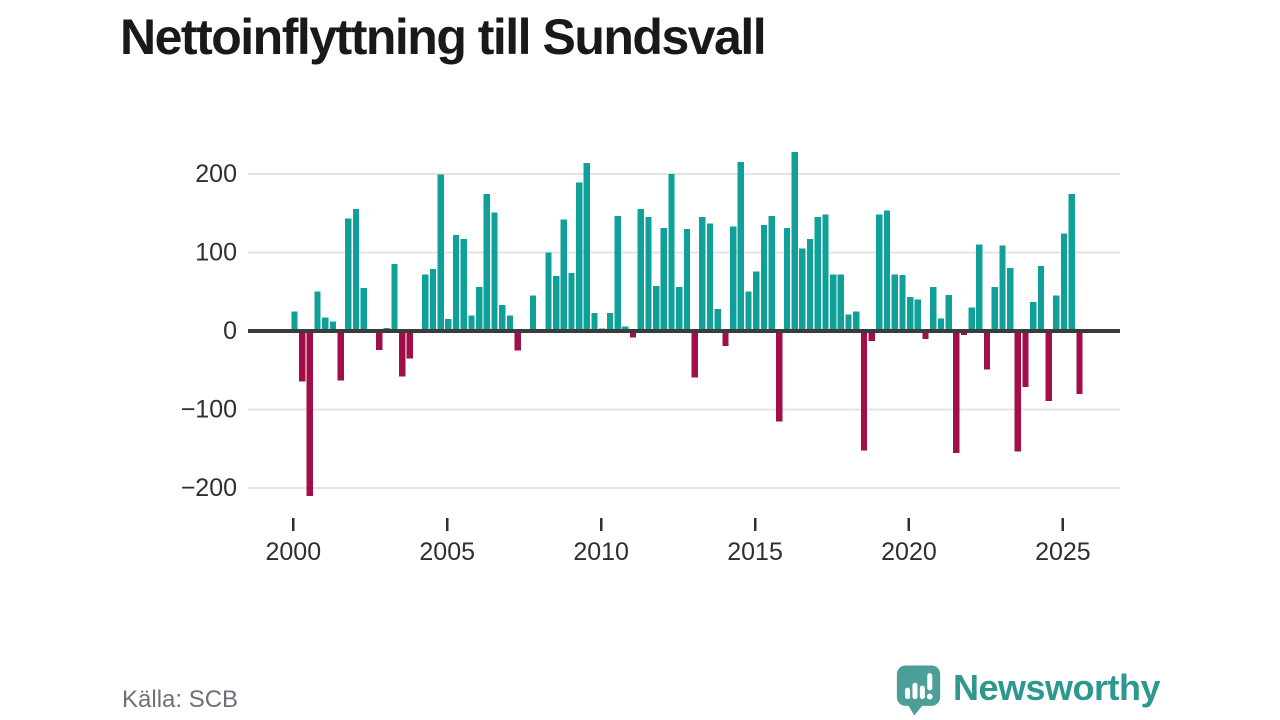 The width and height of the screenshot is (1280, 720). What do you see at coordinates (648, 274) in the screenshot?
I see `bar-2011Q3` at bounding box center [648, 274].